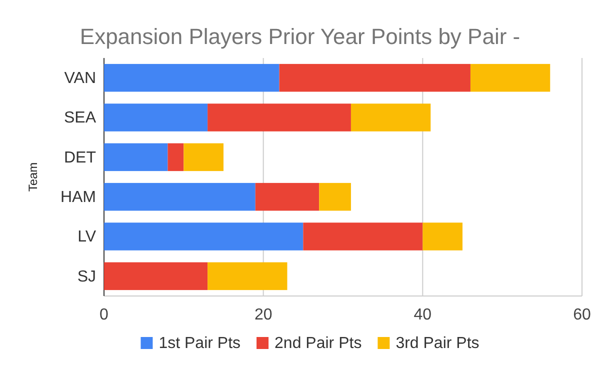  I want to click on x-tick-label: 40, so click(423, 315).